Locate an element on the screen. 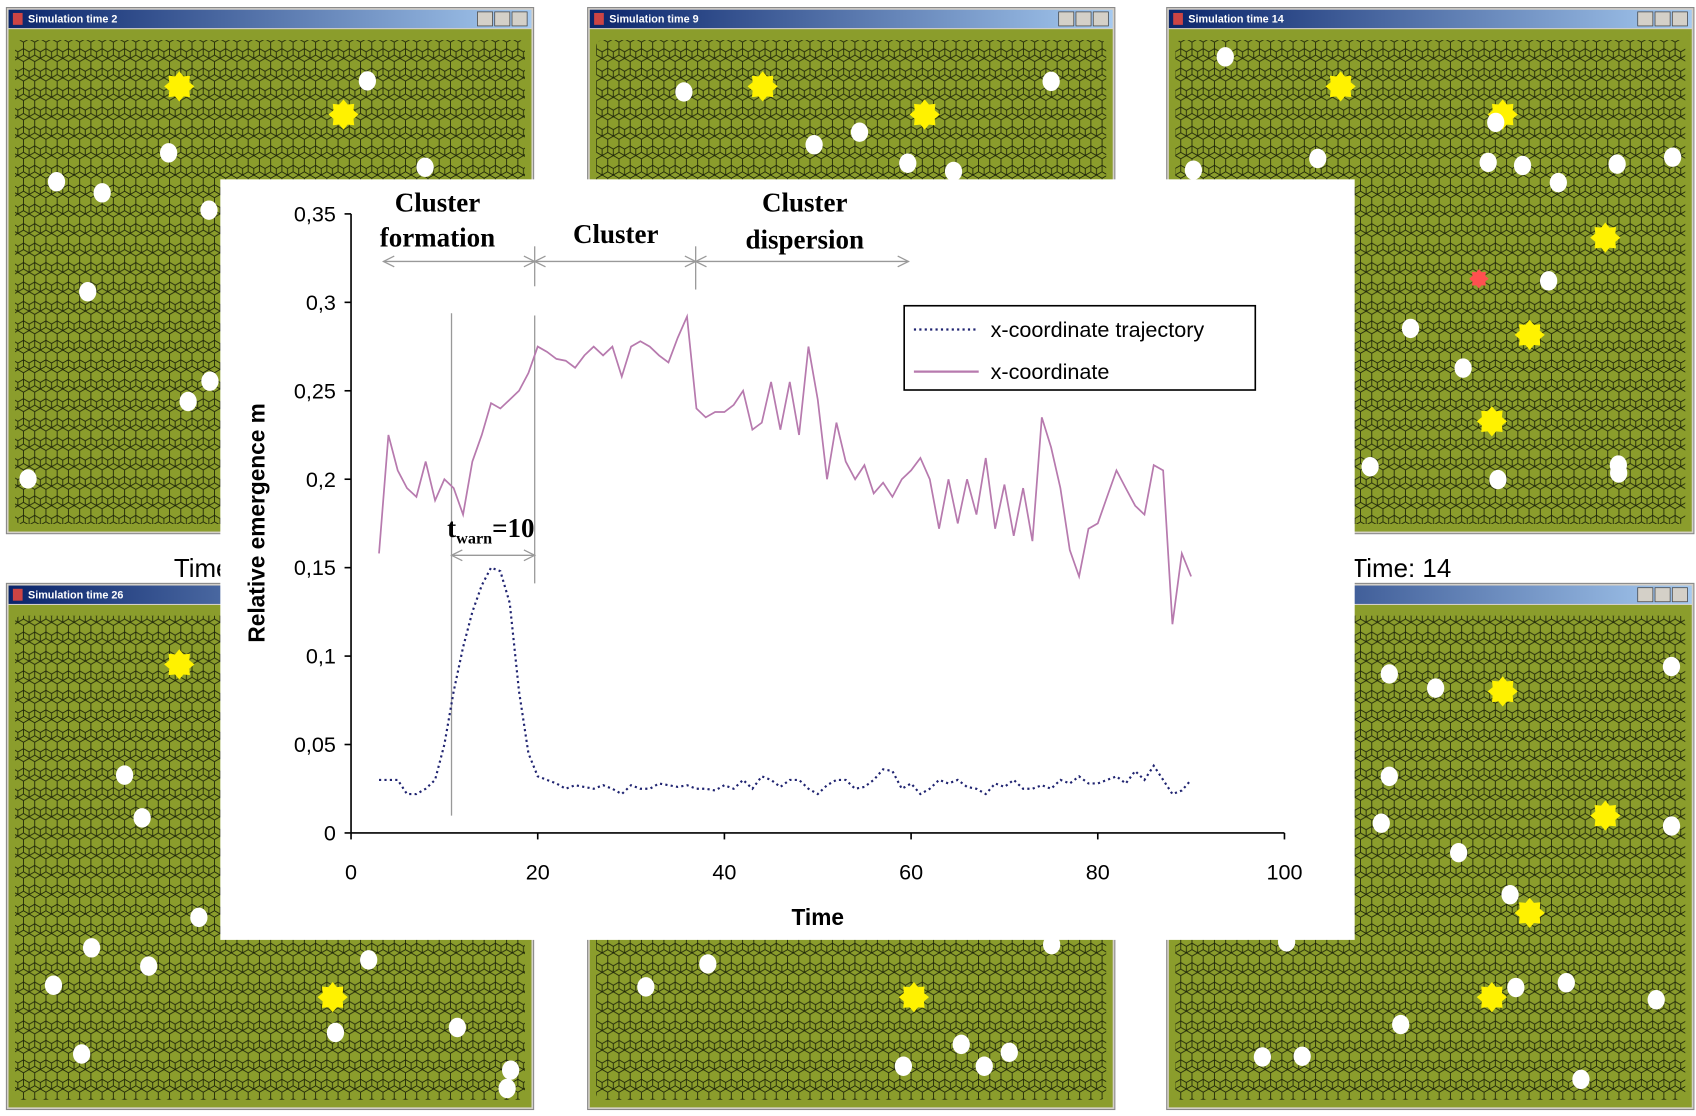 Image resolution: width=1696 pixels, height=1116 pixels. series-line is located at coordinates (785, 469).